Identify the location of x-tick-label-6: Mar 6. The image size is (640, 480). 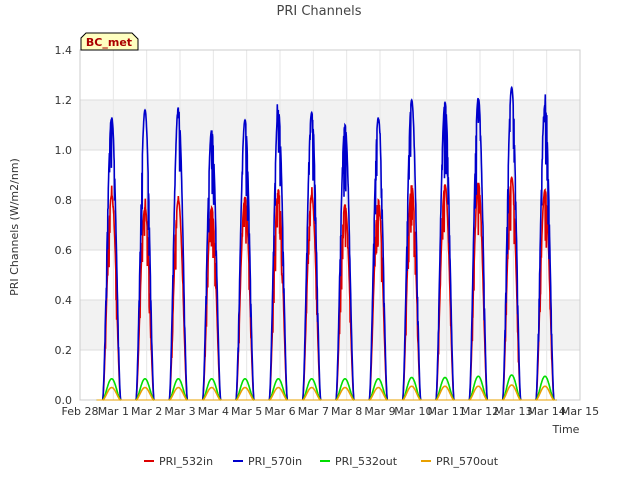
(279, 411).